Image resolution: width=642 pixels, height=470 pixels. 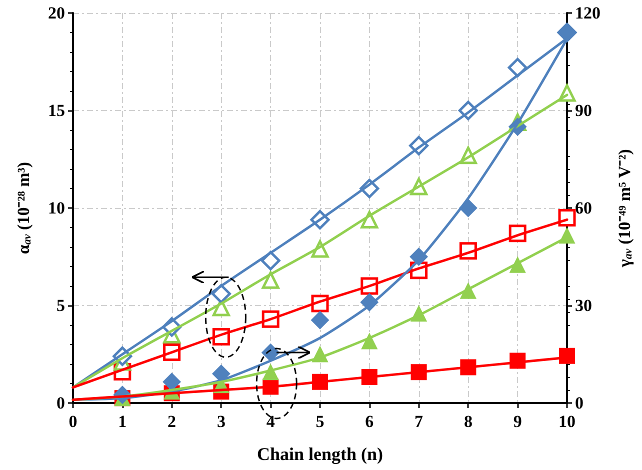 What do you see at coordinates (567, 421) in the screenshot?
I see `x-tick-label: 10` at bounding box center [567, 421].